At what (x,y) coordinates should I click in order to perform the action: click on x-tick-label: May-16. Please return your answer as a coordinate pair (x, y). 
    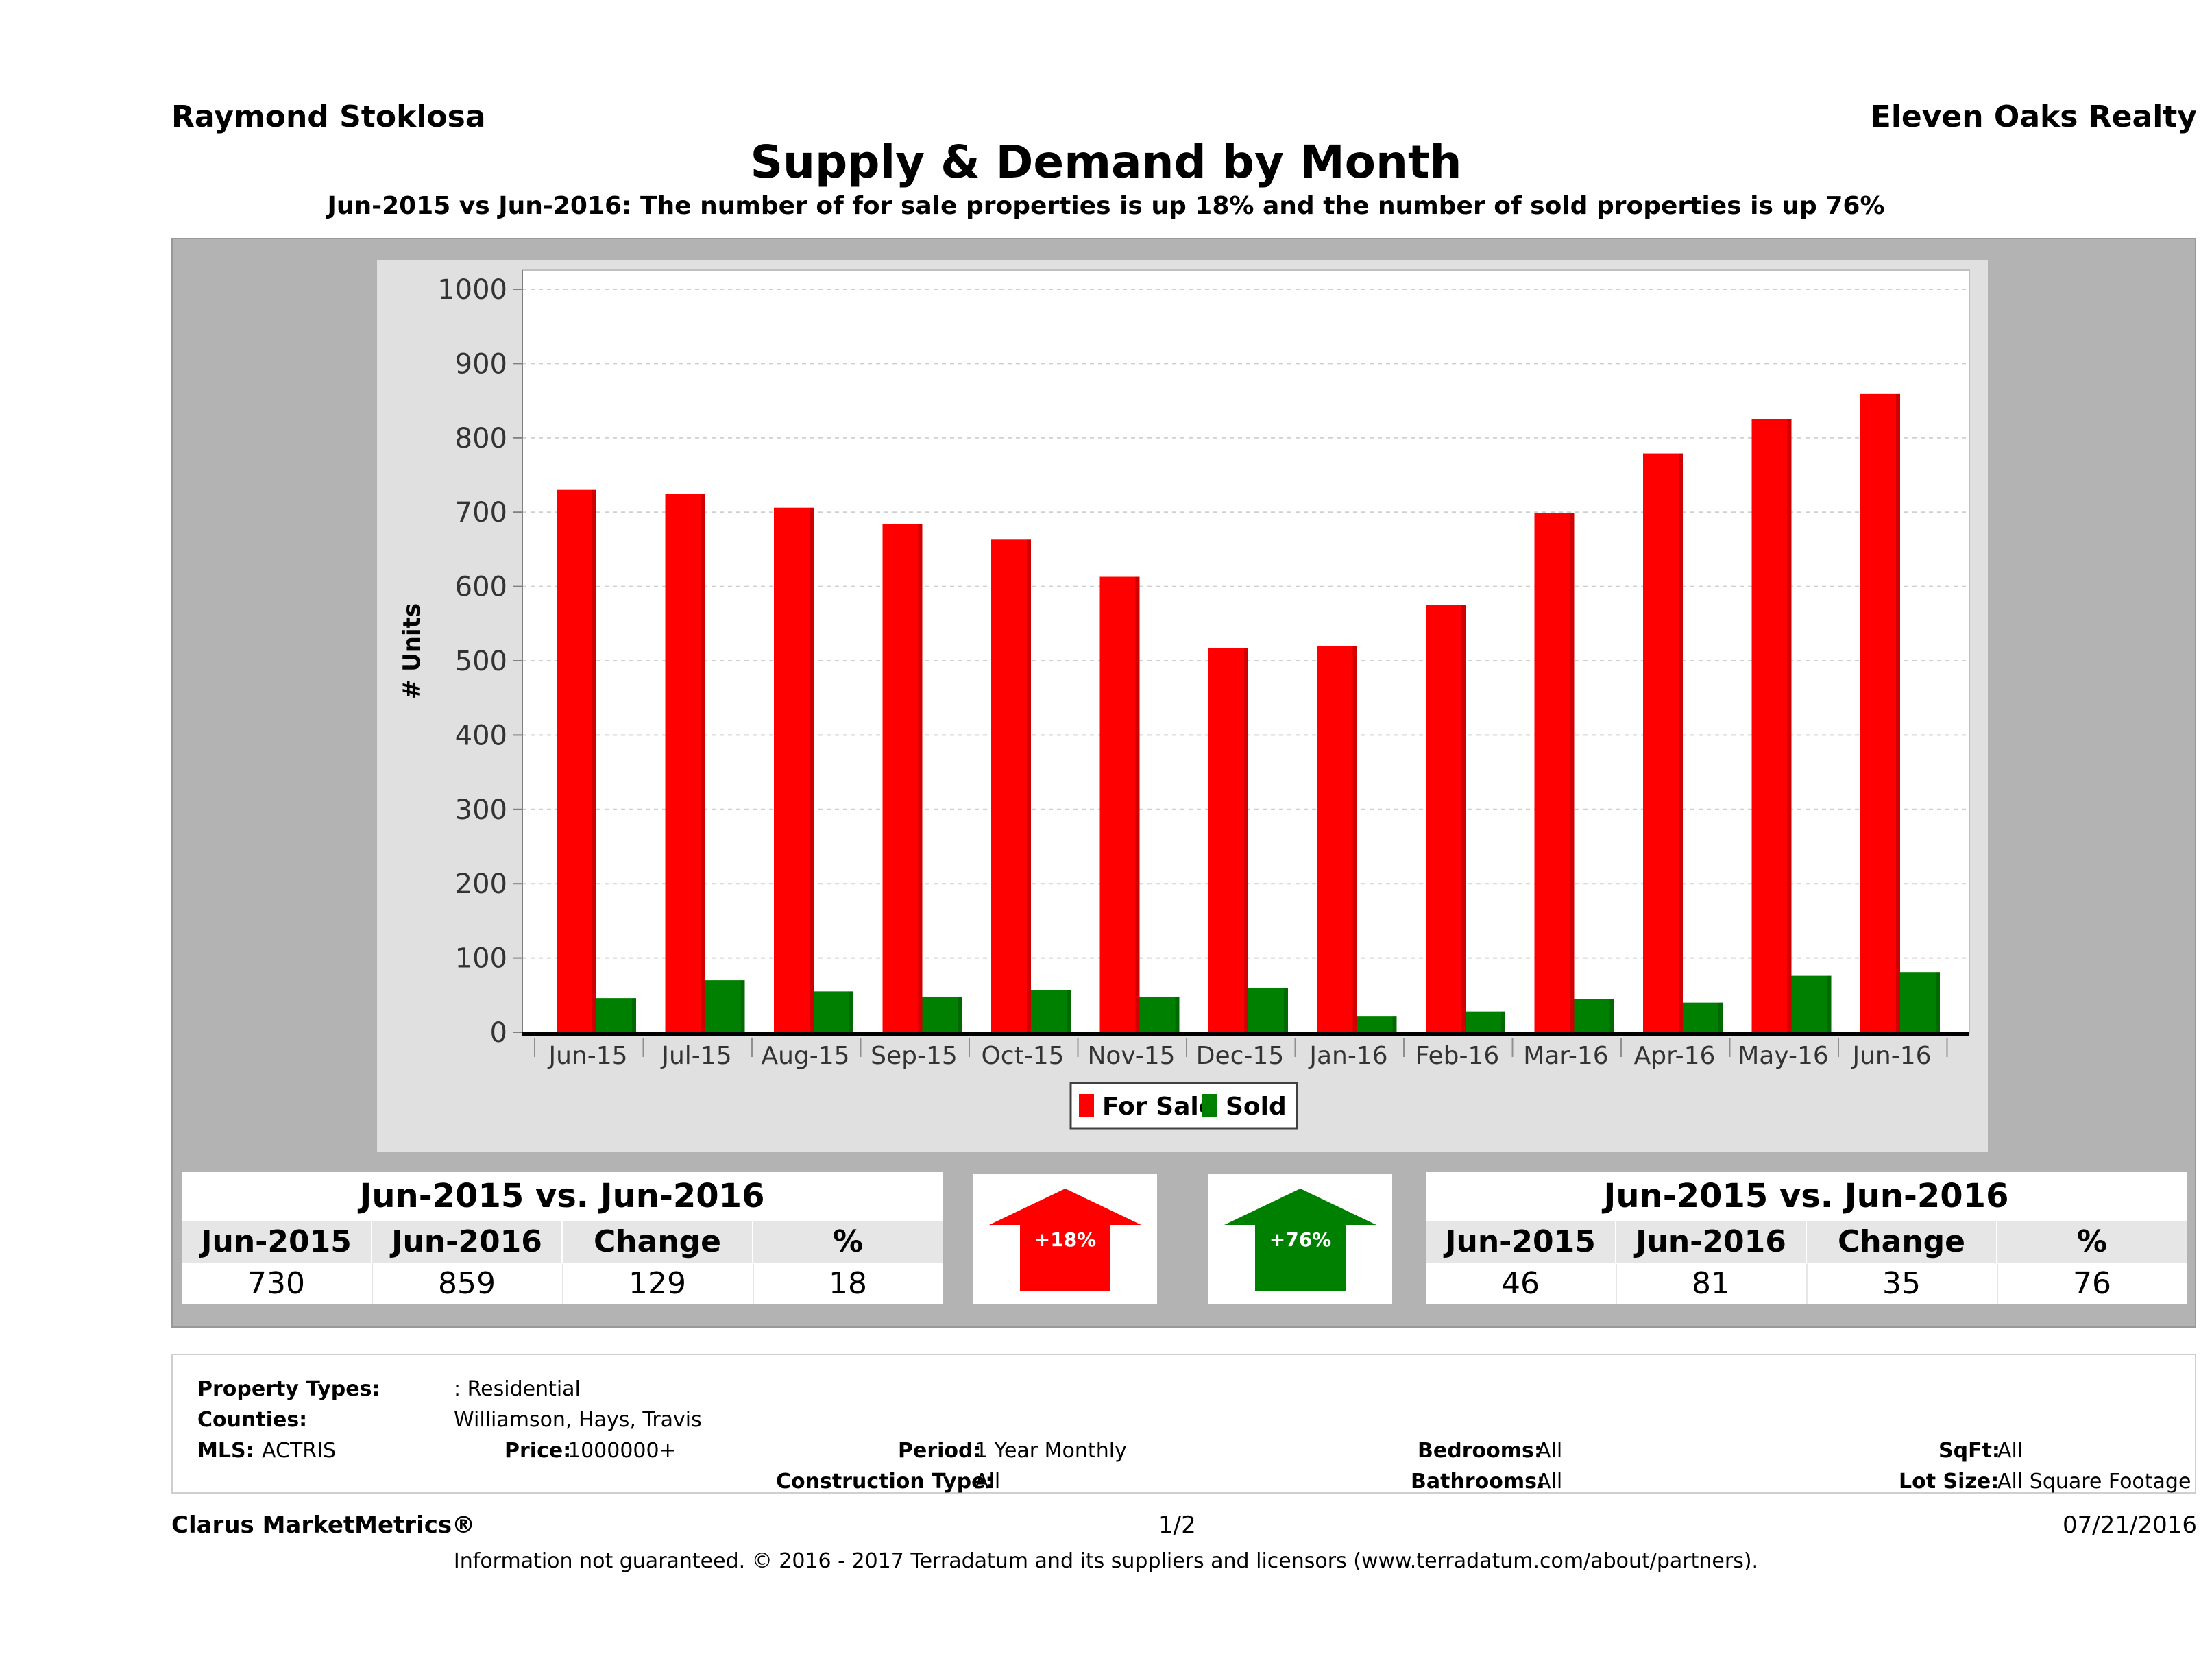
    Looking at the image, I should click on (1783, 1056).